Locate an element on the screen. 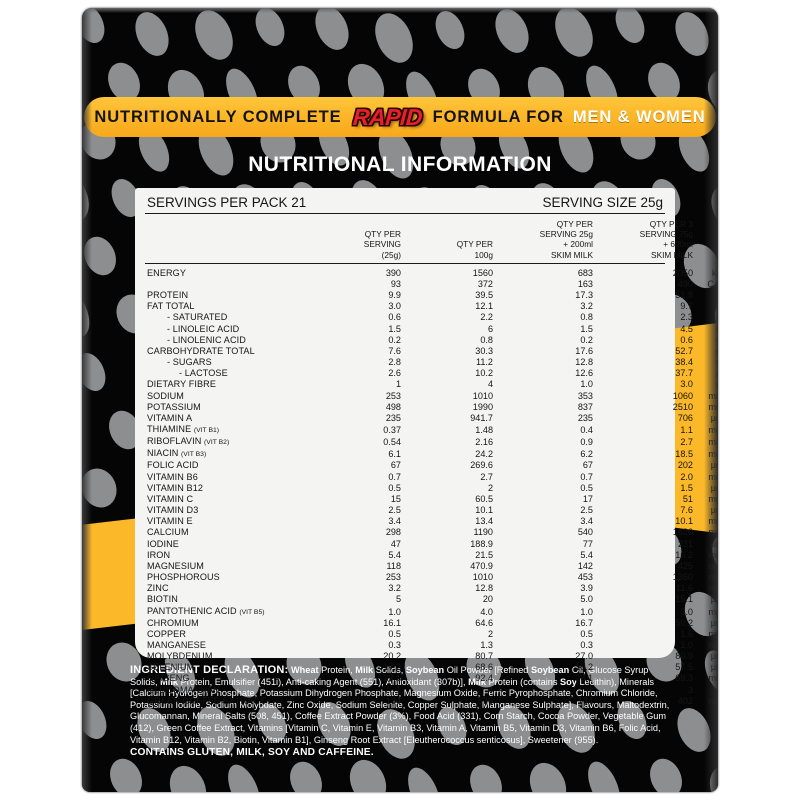  column-header-1: QTY PER SERVING (25g) is located at coordinates (382, 244).